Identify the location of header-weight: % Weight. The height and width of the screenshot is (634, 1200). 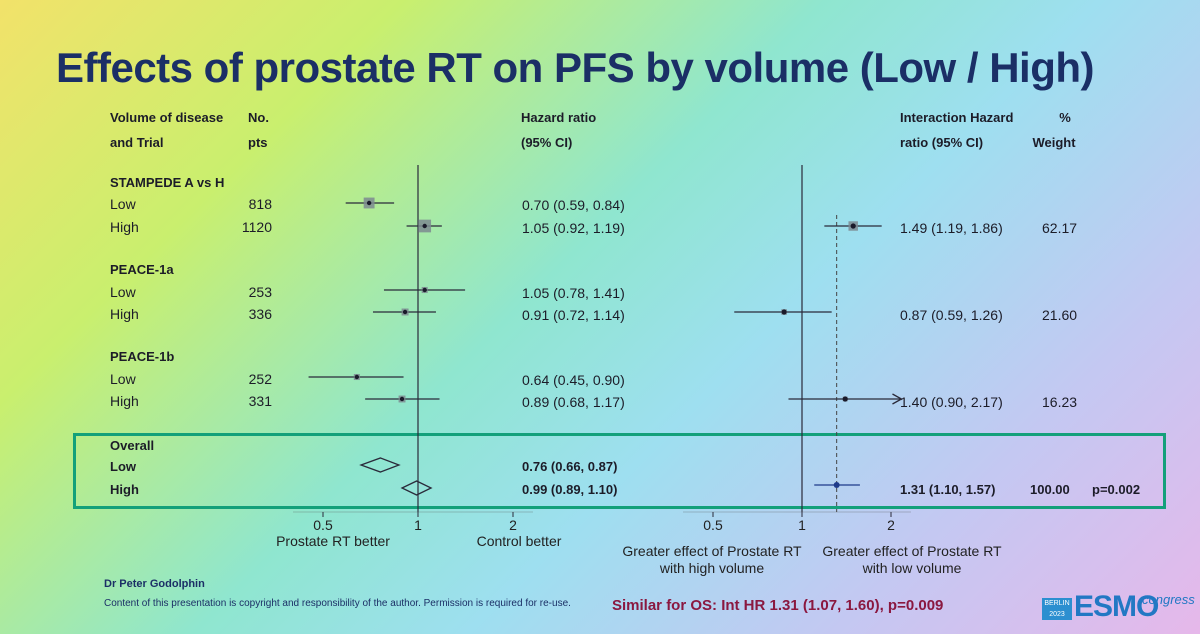
(1054, 130).